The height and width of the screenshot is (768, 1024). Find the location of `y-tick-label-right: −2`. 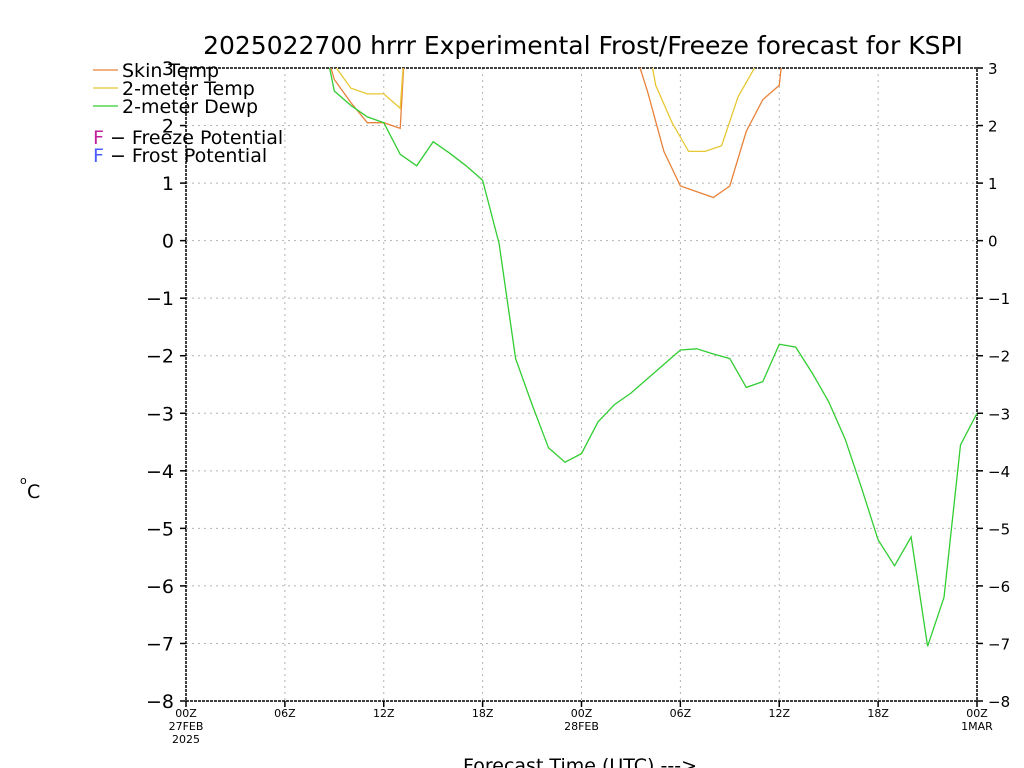

y-tick-label-right: −2 is located at coordinates (999, 357).